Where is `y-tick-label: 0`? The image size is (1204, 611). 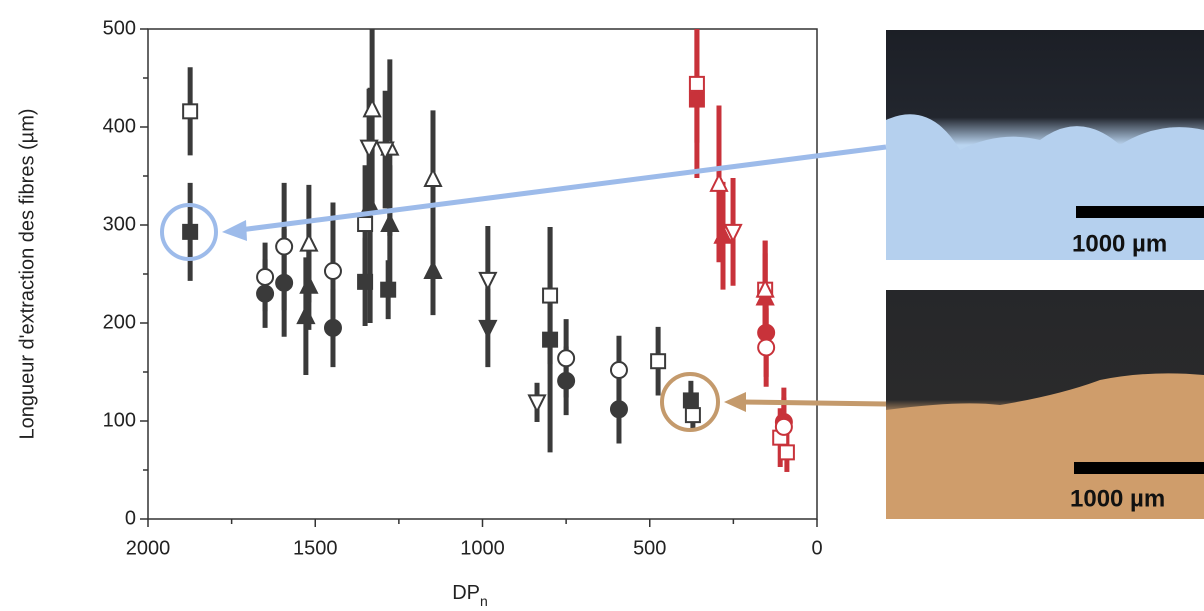 y-tick-label: 0 is located at coordinates (130, 518).